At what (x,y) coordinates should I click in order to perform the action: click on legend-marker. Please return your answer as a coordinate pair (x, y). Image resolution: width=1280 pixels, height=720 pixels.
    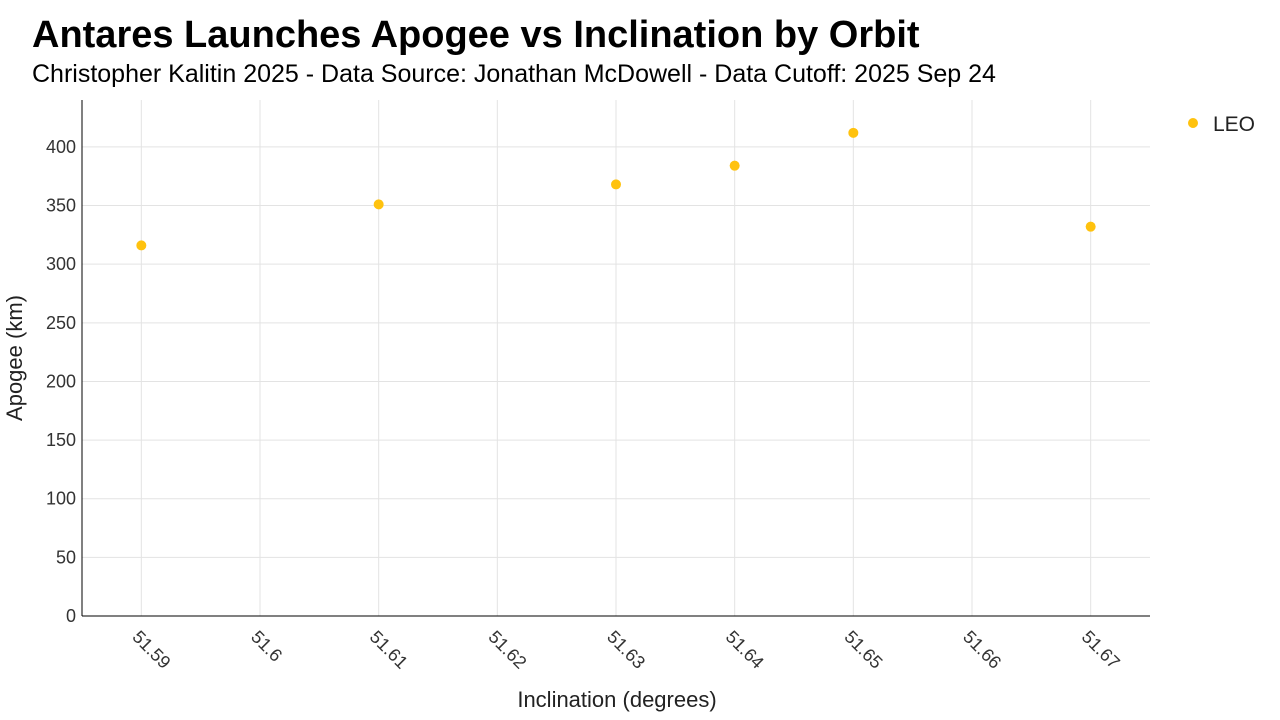
    Looking at the image, I should click on (1193, 123).